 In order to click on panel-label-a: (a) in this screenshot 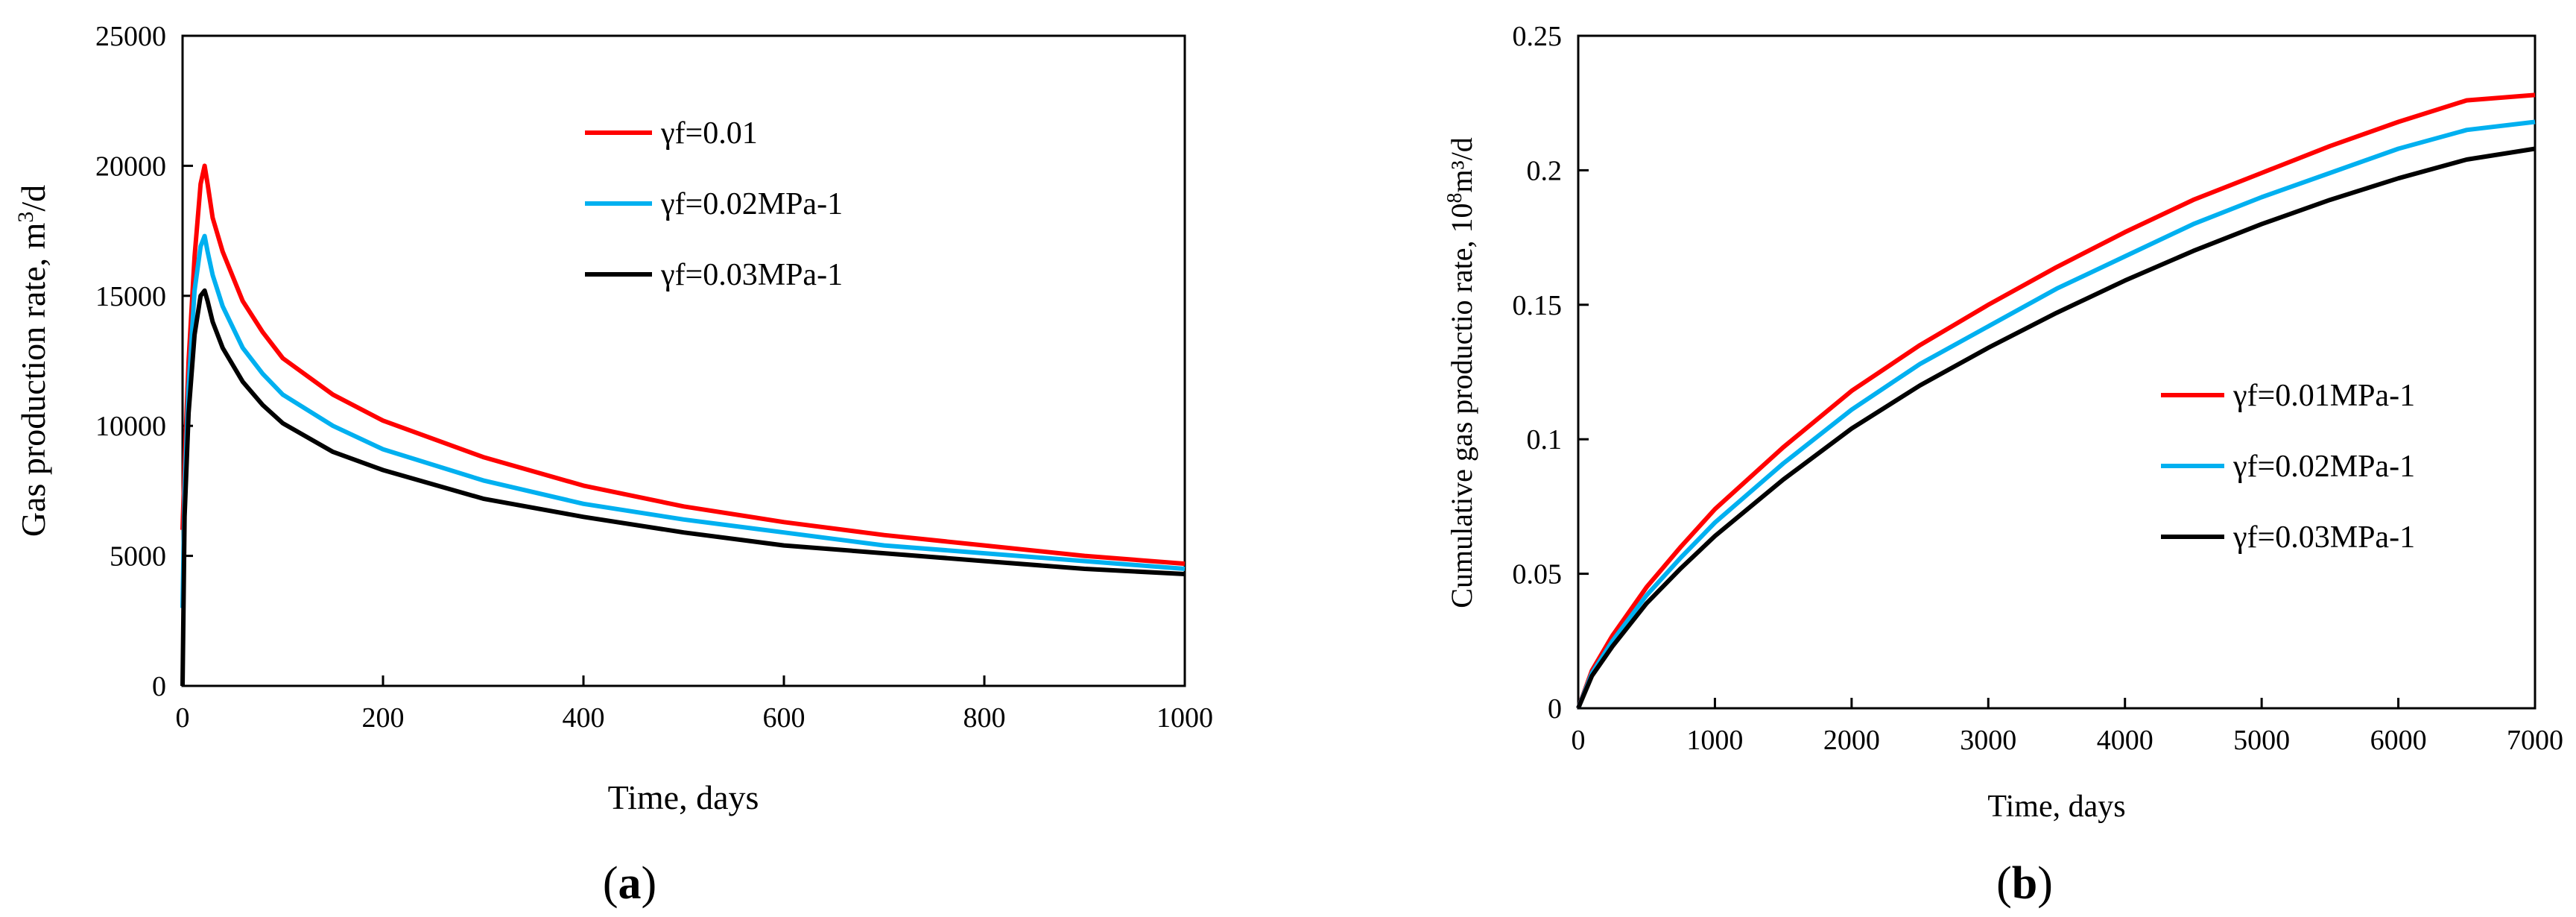, I will do `click(629, 883)`.